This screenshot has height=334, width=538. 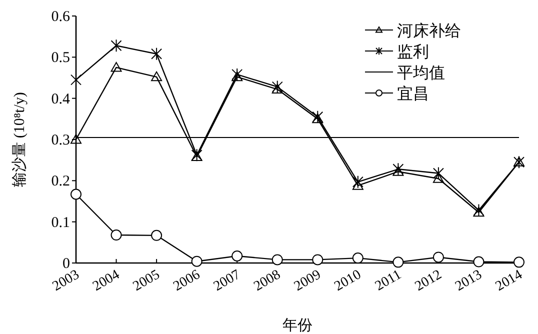 What do you see at coordinates (60, 99) in the screenshot?
I see `y-tick-label: 0.4` at bounding box center [60, 99].